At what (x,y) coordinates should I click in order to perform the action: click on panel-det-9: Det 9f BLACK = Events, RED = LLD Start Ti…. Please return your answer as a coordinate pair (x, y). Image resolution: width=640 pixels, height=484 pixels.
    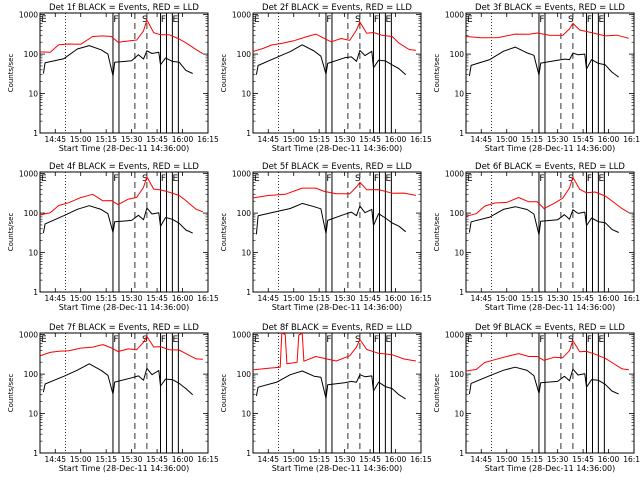
    Looking at the image, I should click on (536, 398).